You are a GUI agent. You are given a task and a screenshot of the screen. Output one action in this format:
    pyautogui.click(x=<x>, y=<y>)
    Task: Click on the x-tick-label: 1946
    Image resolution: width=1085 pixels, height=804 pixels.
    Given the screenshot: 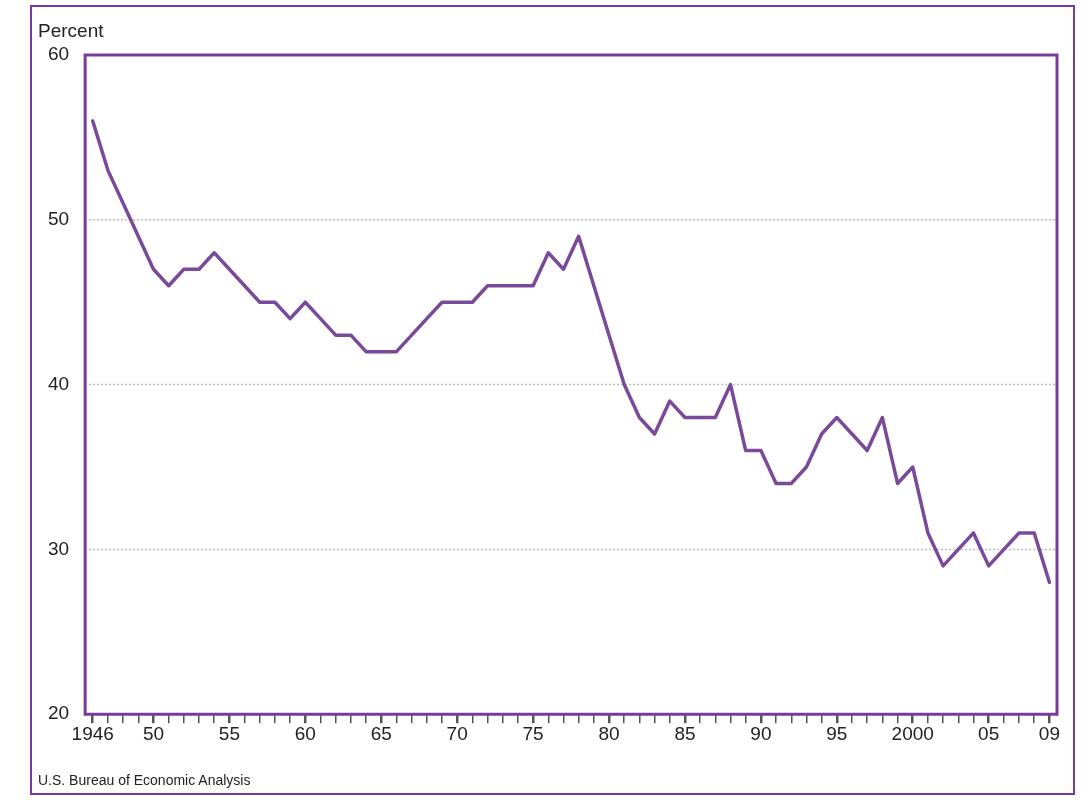 What is the action you would take?
    pyautogui.click(x=92, y=733)
    